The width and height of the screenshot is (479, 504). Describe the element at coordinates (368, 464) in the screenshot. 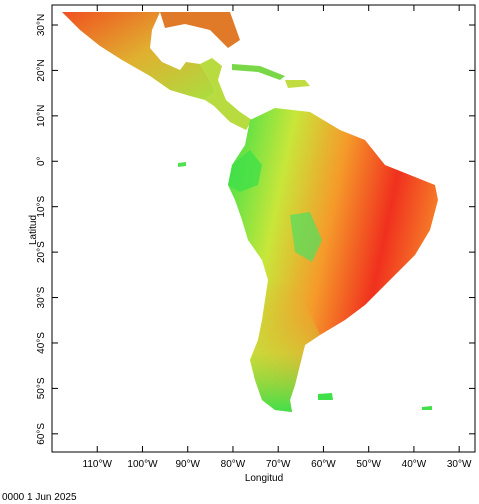

I see `x-tick-label: 50°W` at that location.